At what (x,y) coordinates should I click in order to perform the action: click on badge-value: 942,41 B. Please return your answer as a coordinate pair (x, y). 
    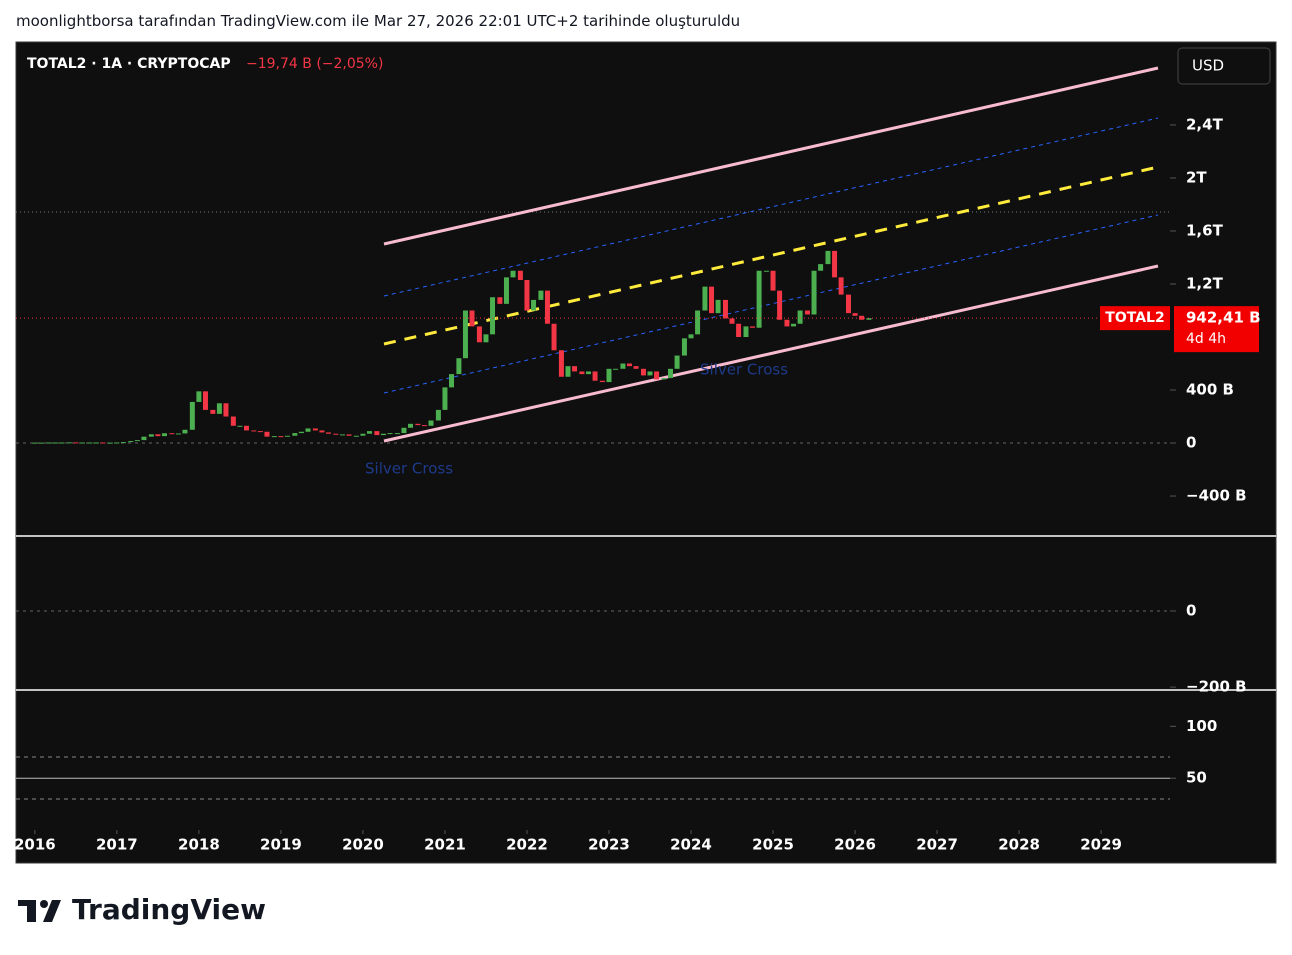
    Looking at the image, I should click on (1223, 318).